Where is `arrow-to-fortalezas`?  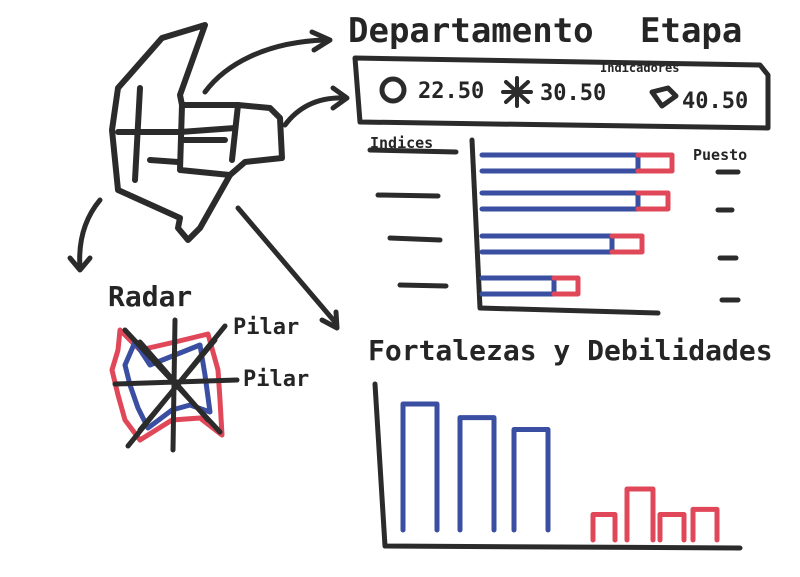
arrow-to-fortalezas is located at coordinates (286, 265).